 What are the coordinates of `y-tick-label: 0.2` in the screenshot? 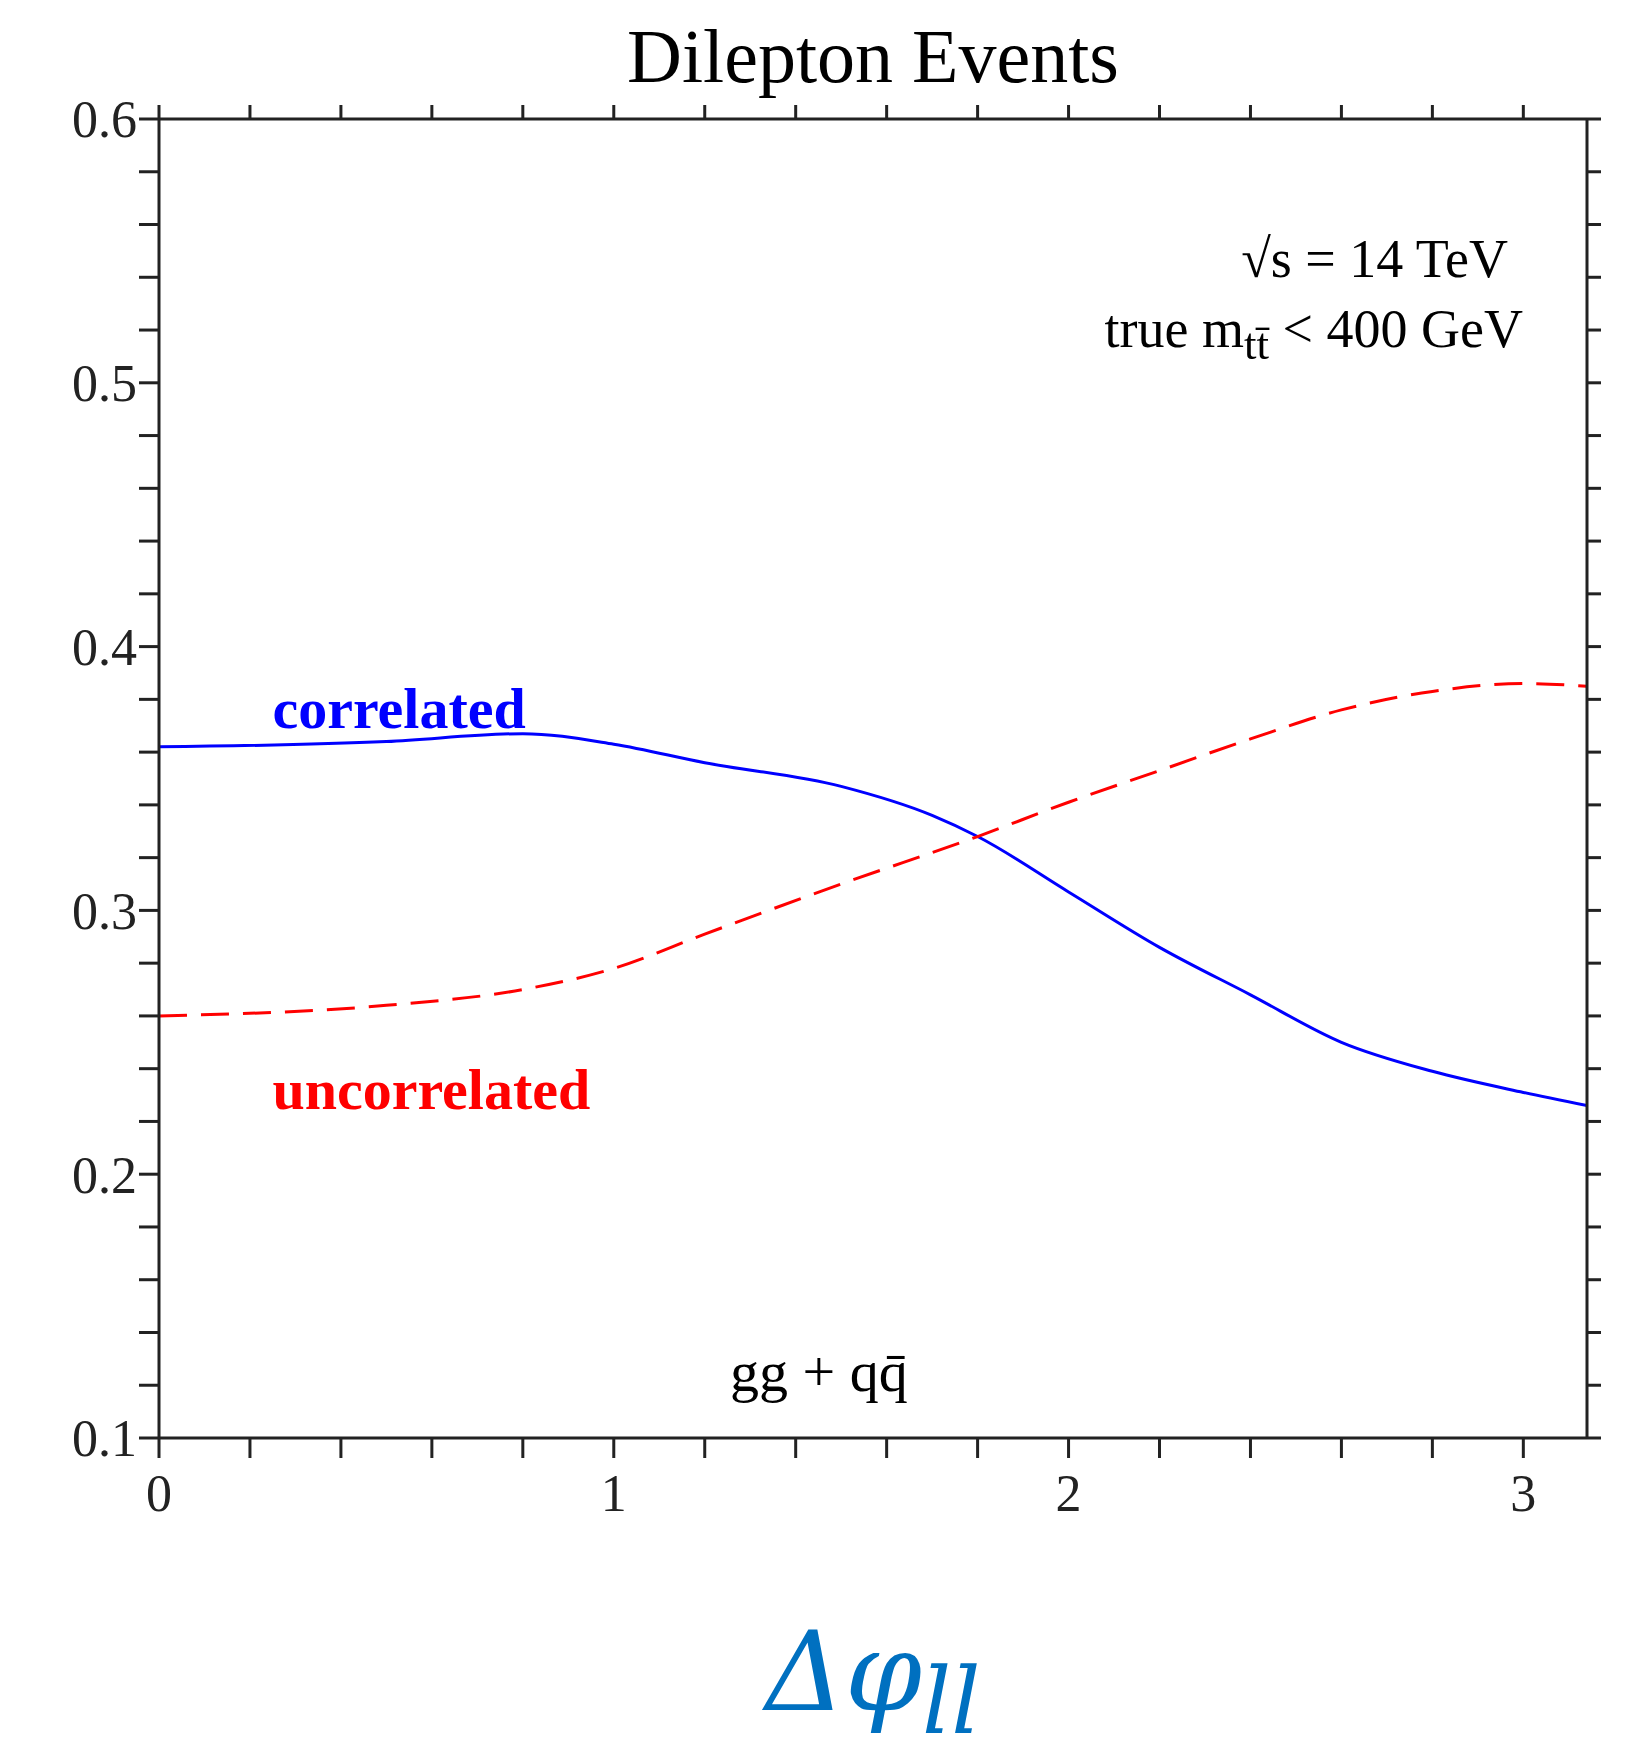 It's located at (104, 1175).